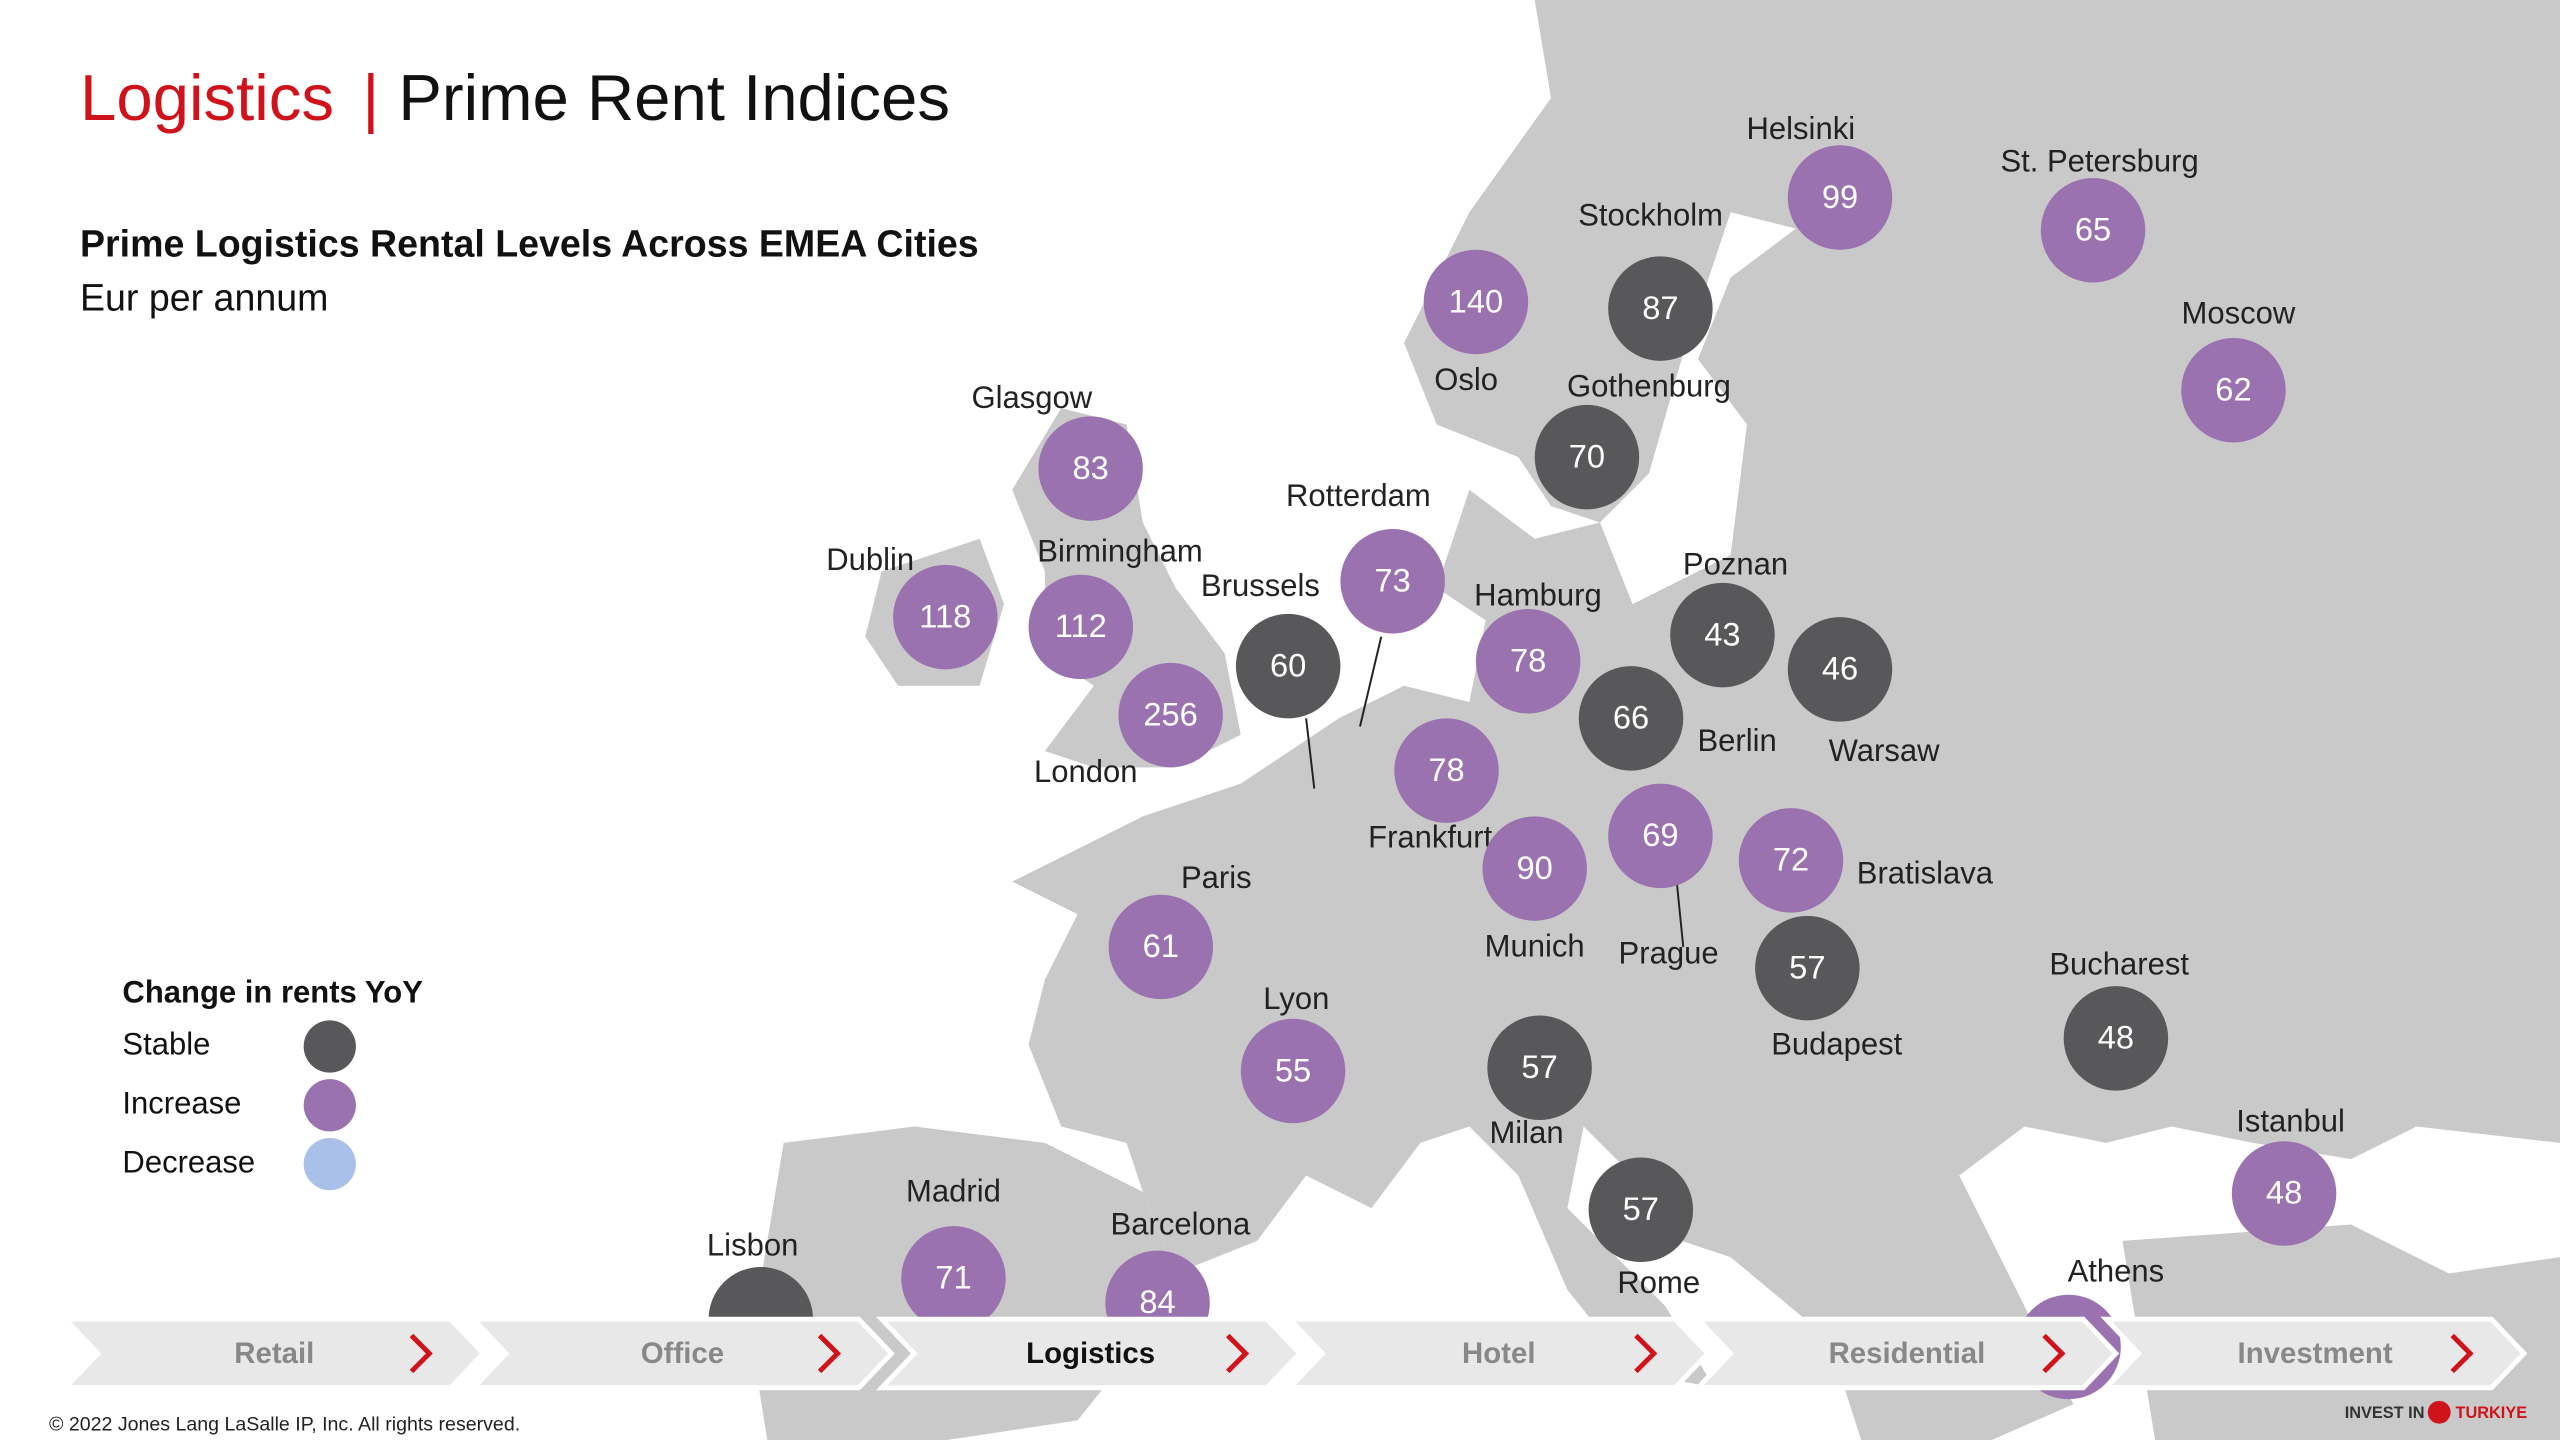 The height and width of the screenshot is (1445, 2560). What do you see at coordinates (1216, 877) in the screenshot?
I see `city-name: Paris` at bounding box center [1216, 877].